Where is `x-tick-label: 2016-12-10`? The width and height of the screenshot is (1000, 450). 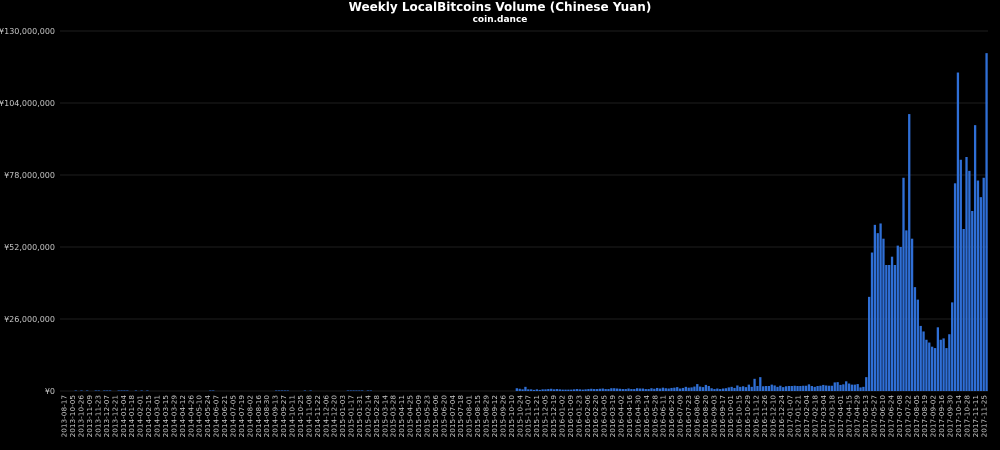
x-tick-label: 2016-12-10 is located at coordinates (772, 416).